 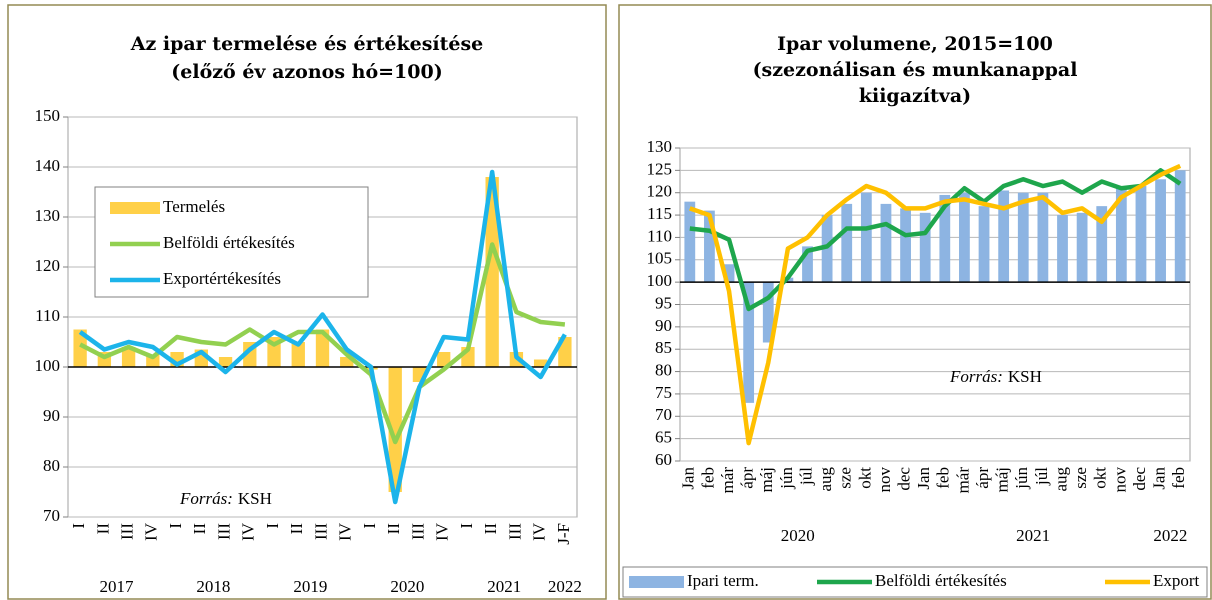 I want to click on y-tick-label: 115, so click(x=659, y=213).